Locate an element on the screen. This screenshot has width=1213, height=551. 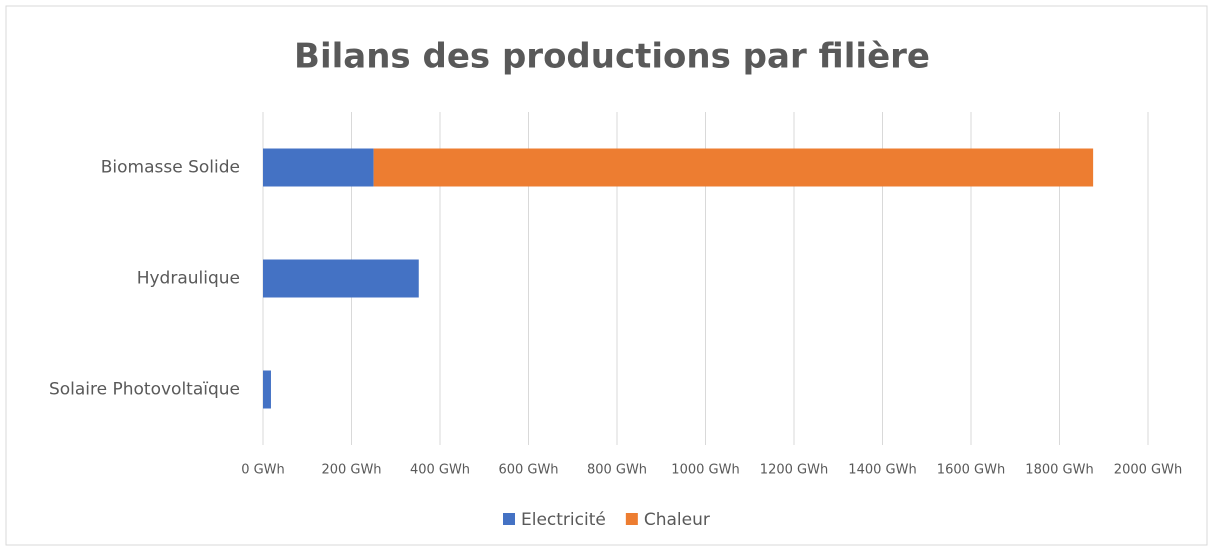
x-tick-label: 2000 GWh is located at coordinates (1148, 470).